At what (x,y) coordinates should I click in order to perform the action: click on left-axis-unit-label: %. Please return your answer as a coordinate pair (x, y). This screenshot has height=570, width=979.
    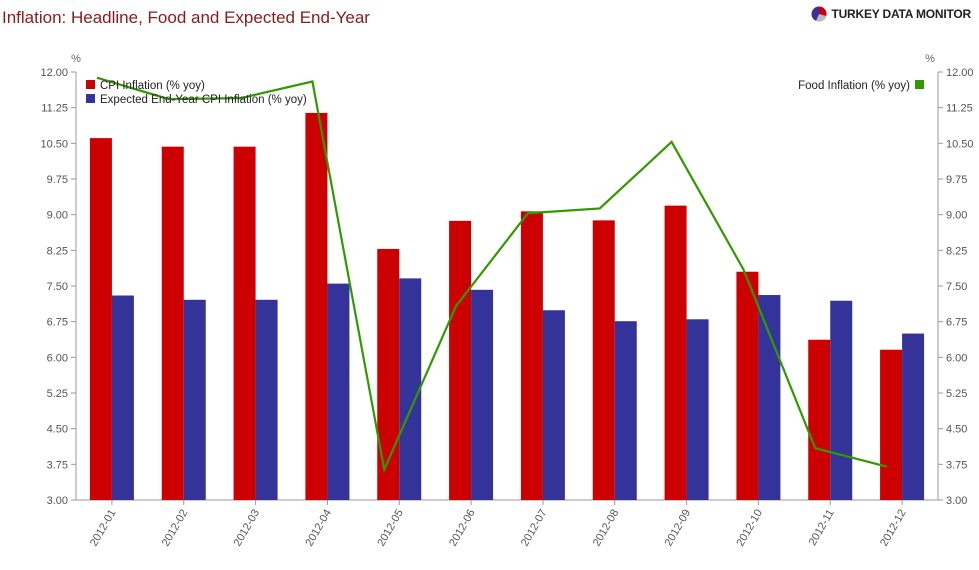
    Looking at the image, I should click on (76, 59).